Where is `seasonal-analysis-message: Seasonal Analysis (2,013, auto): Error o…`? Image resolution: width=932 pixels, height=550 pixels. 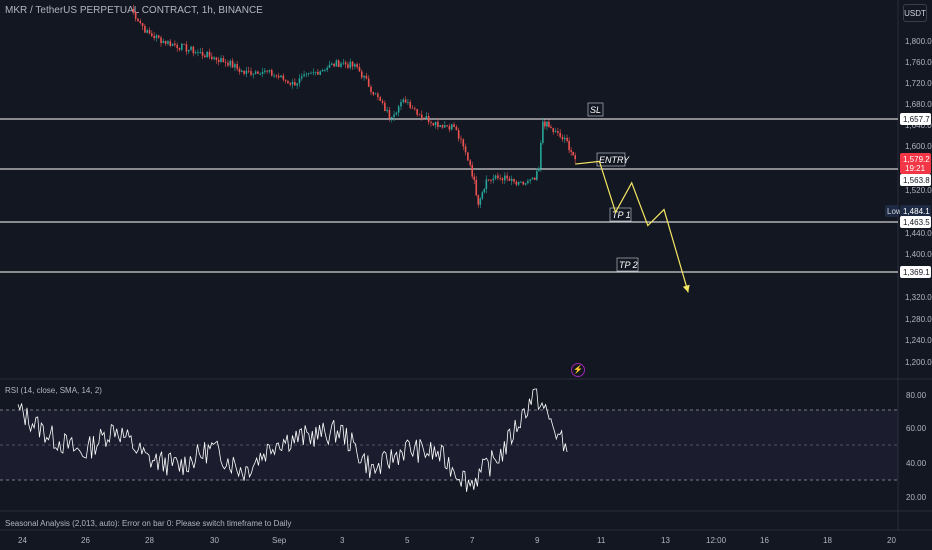
seasonal-analysis-message: Seasonal Analysis (2,013, auto): Error o… is located at coordinates (148, 523).